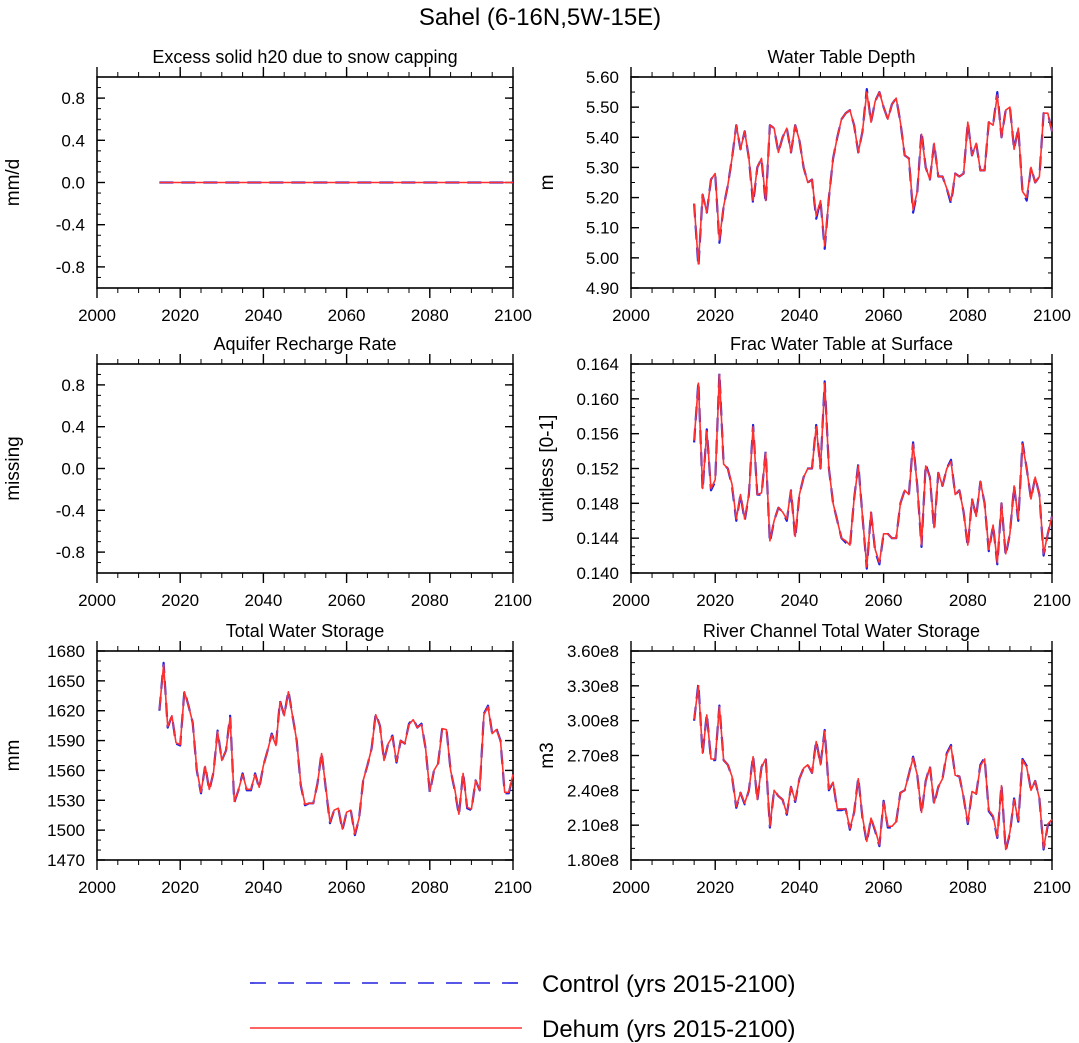 This screenshot has width=1079, height=1043. Describe the element at coordinates (597, 469) in the screenshot. I see `y-tick-label: 0.152` at that location.